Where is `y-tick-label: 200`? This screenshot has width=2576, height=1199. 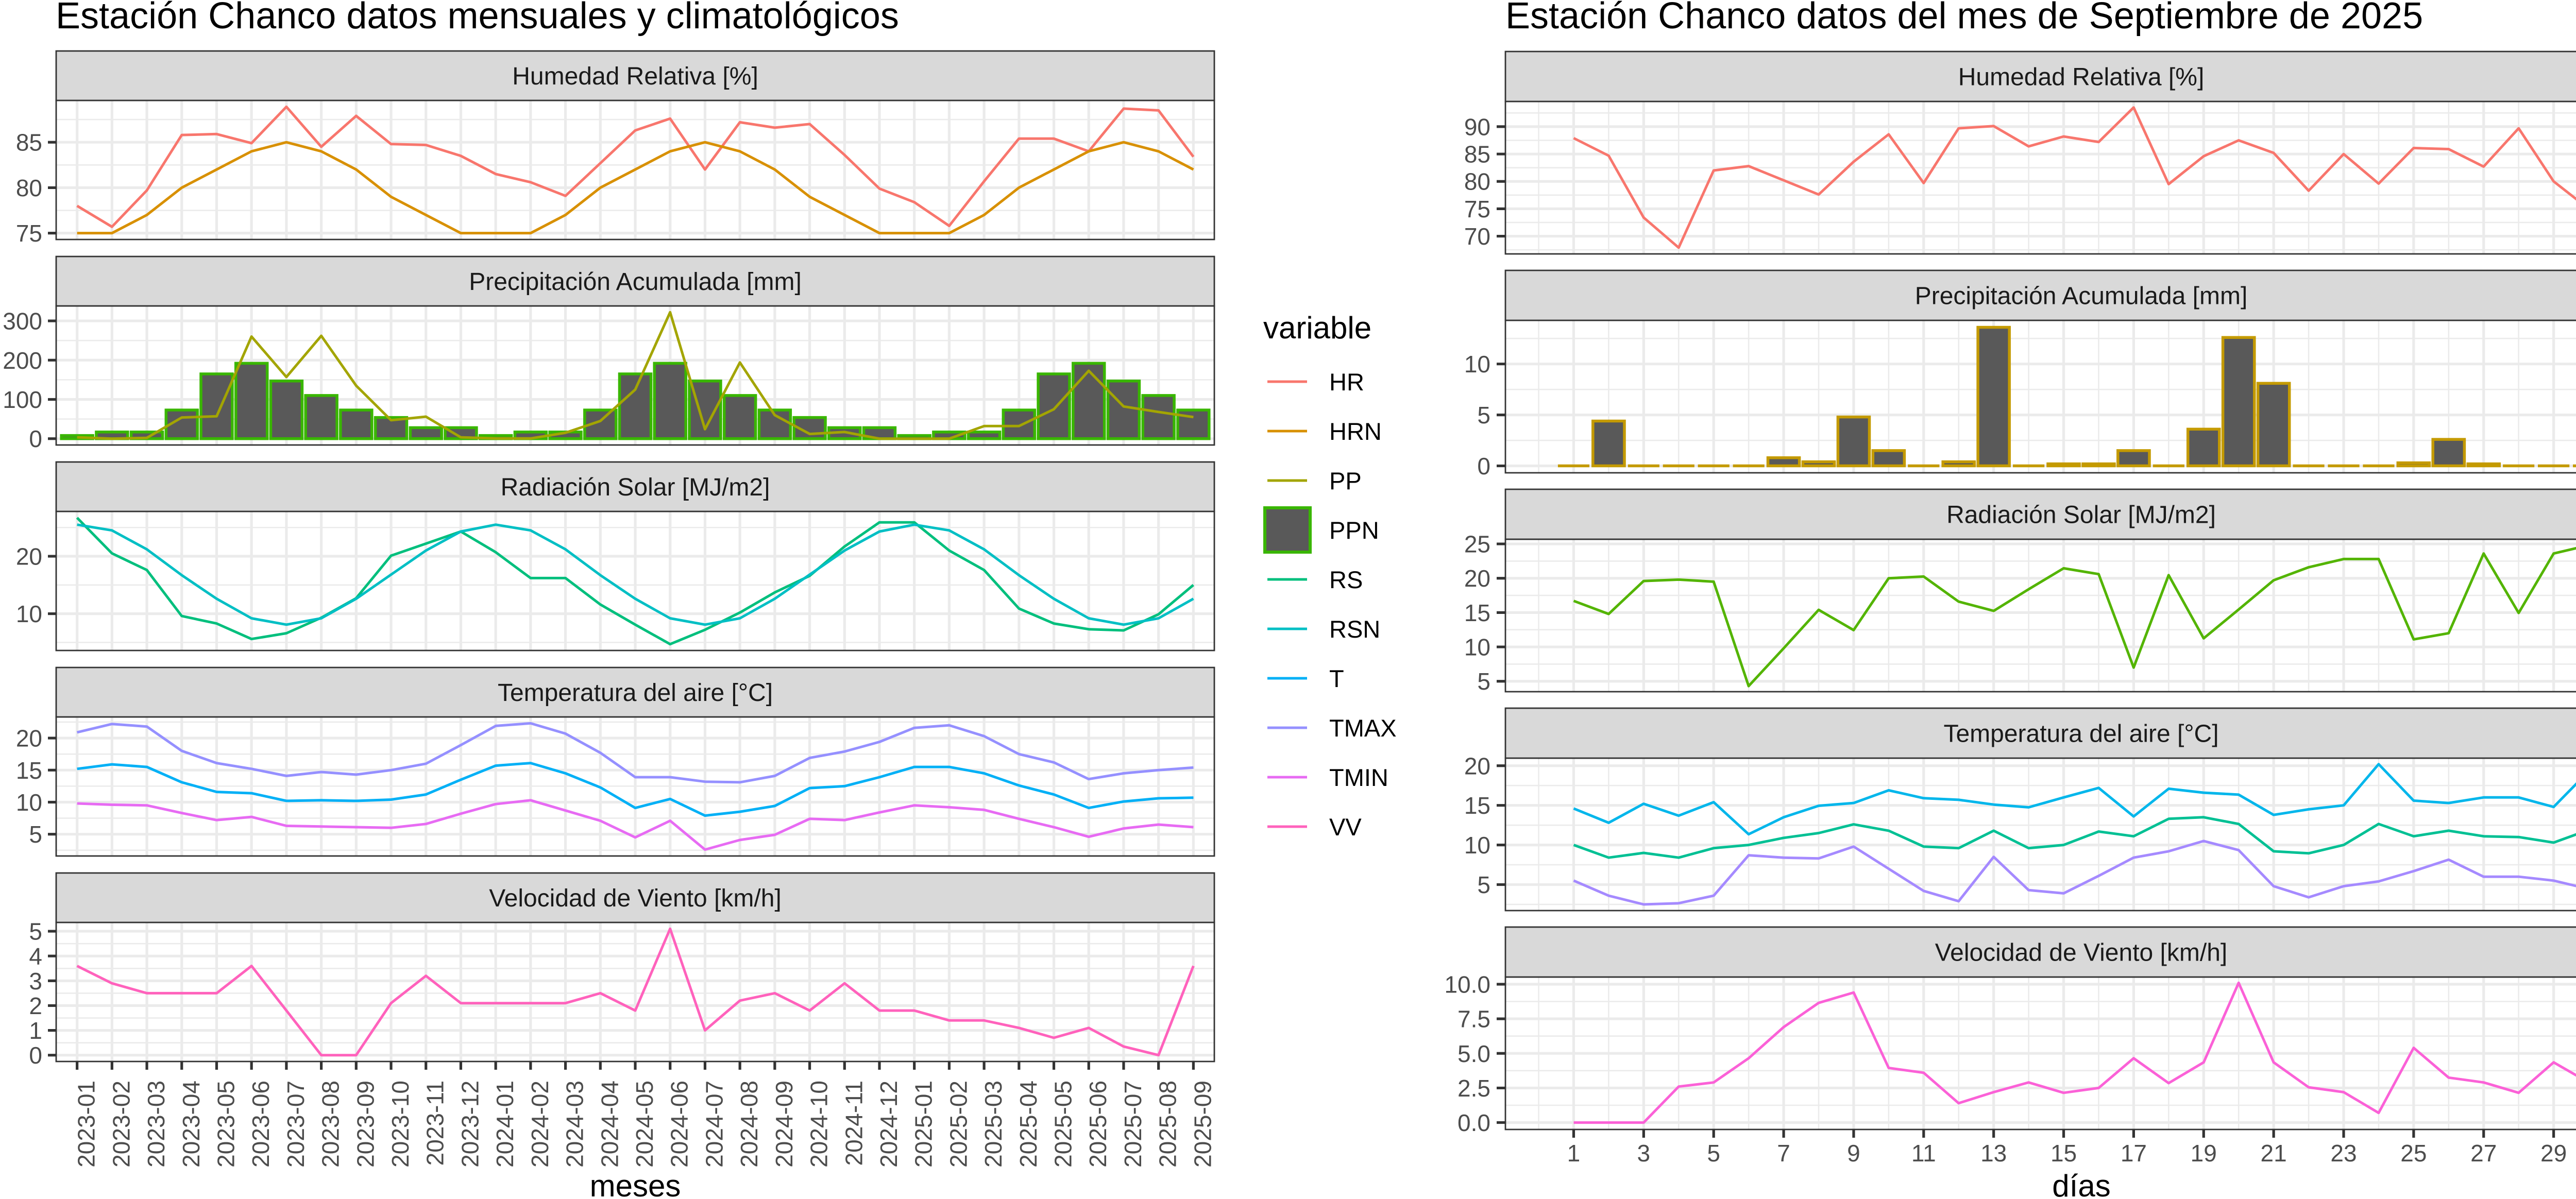 y-tick-label: 200 is located at coordinates (22, 360).